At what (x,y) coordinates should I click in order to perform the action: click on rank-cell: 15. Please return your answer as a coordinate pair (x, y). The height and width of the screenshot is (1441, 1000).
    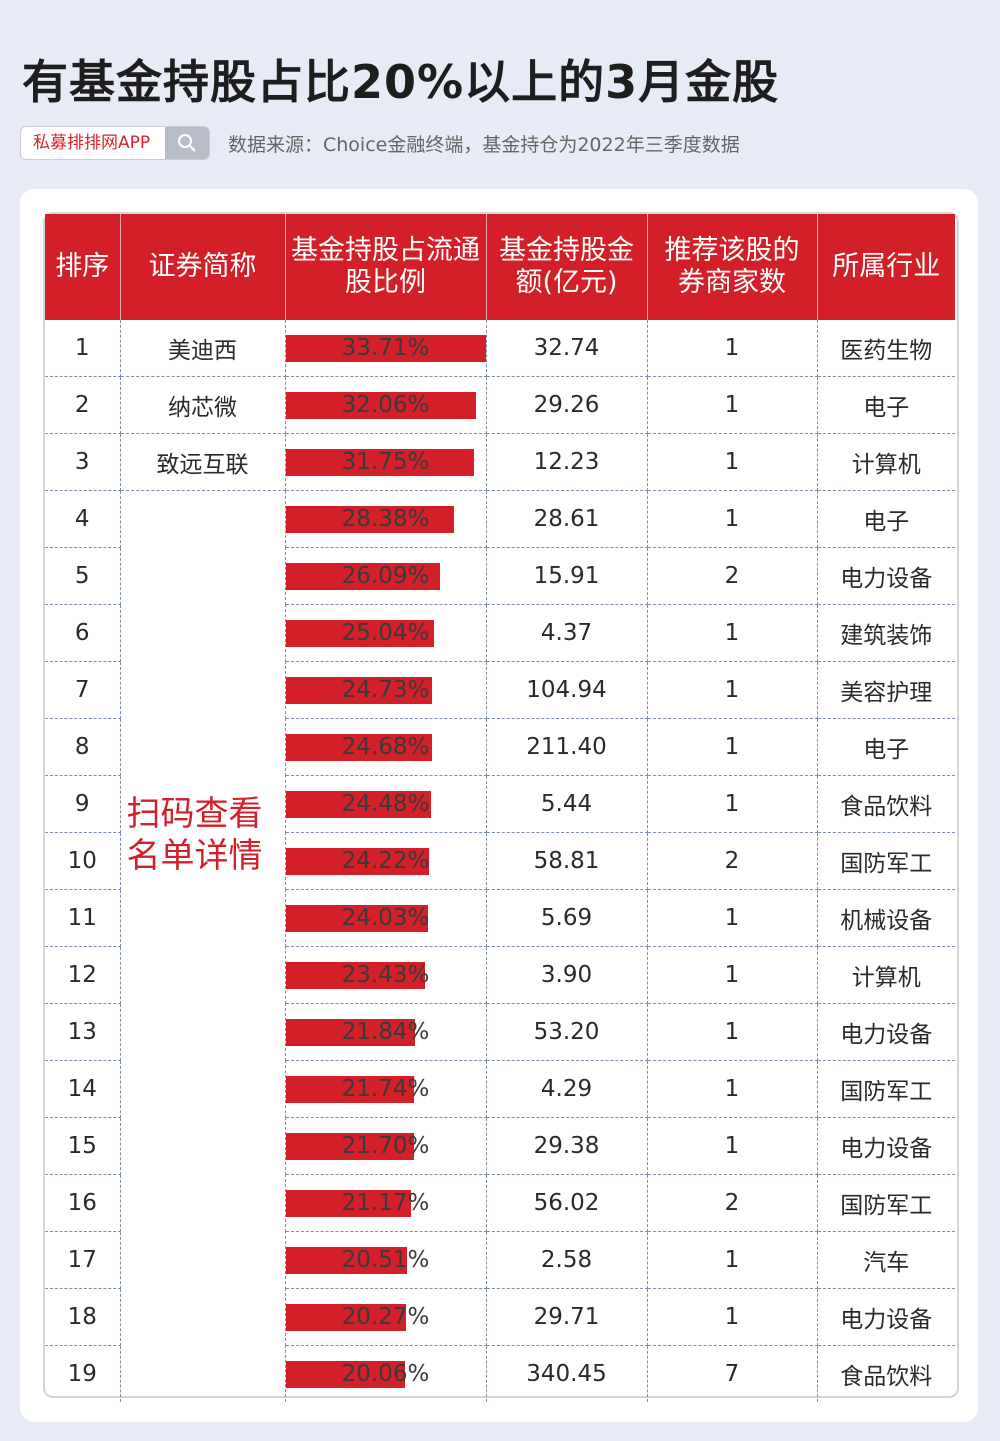
    Looking at the image, I should click on (83, 1146).